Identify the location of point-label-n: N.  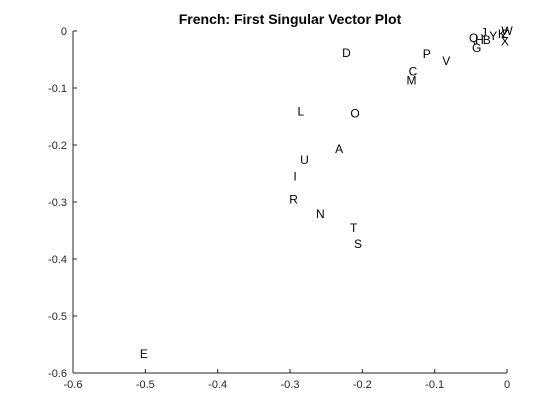
(320, 214).